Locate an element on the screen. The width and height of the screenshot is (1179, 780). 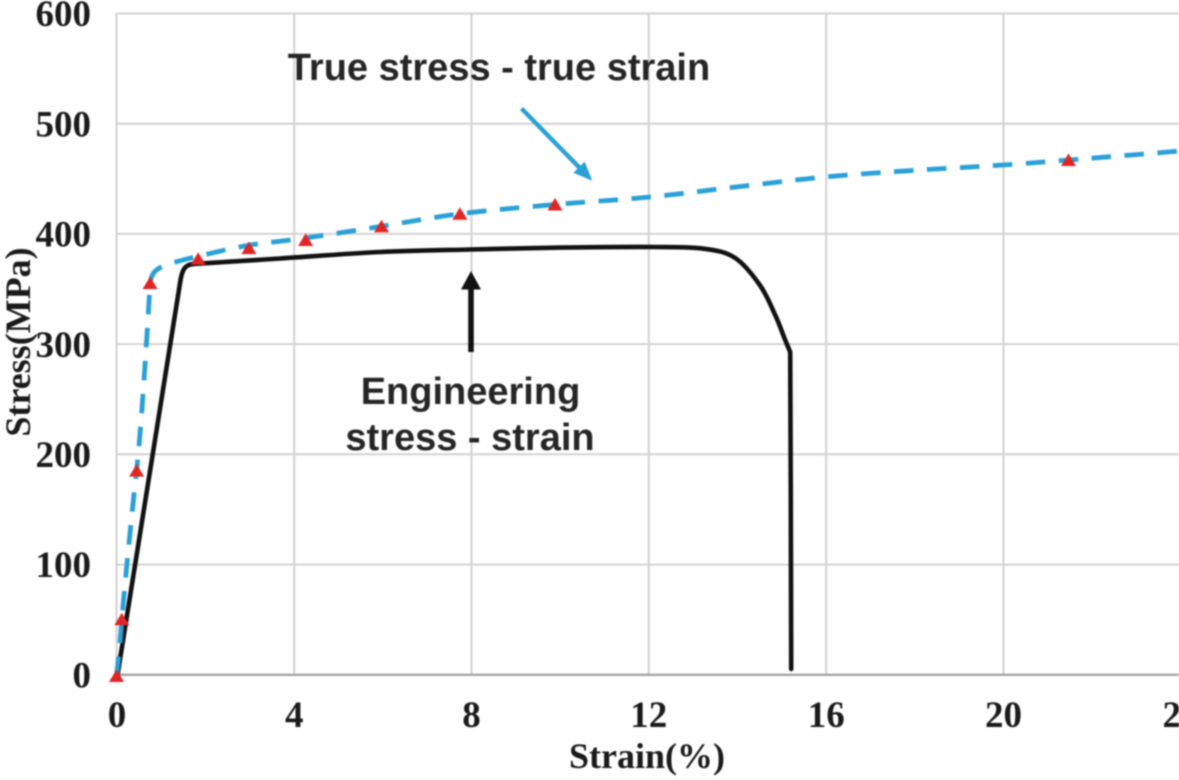
svg-text: 400 is located at coordinates (64, 235).